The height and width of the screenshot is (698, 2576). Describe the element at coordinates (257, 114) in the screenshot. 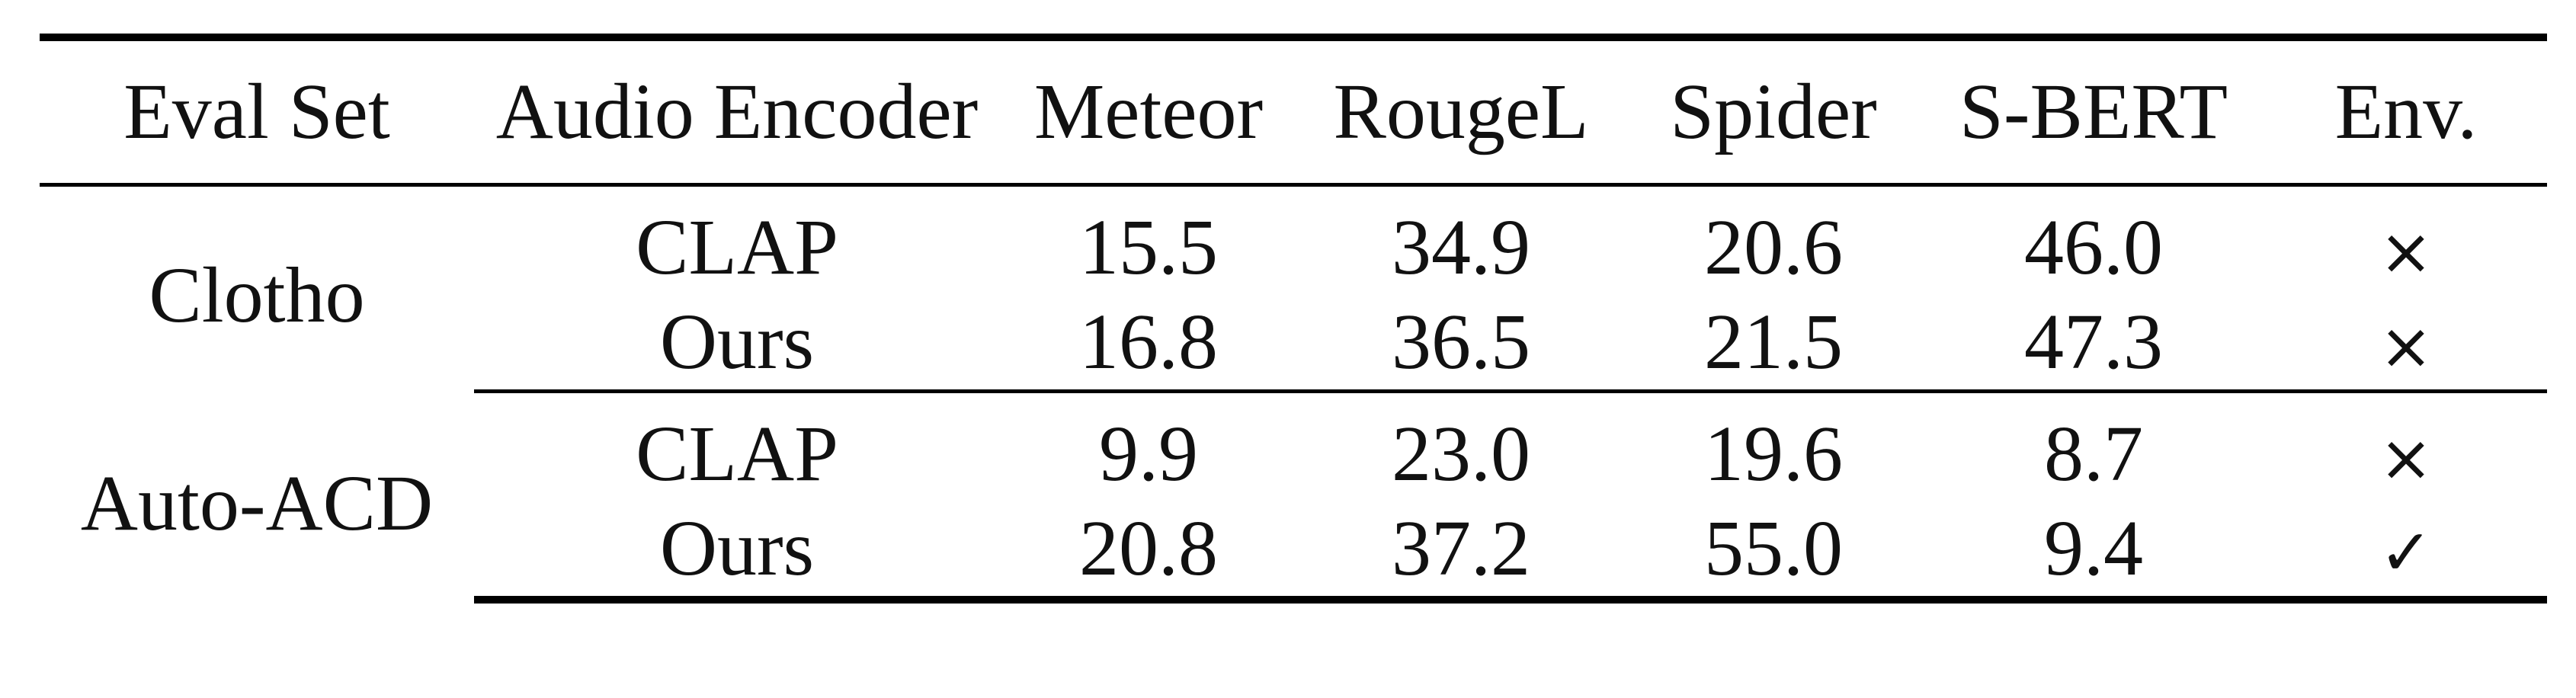

I see `header-eval-set: Eval Set` at that location.